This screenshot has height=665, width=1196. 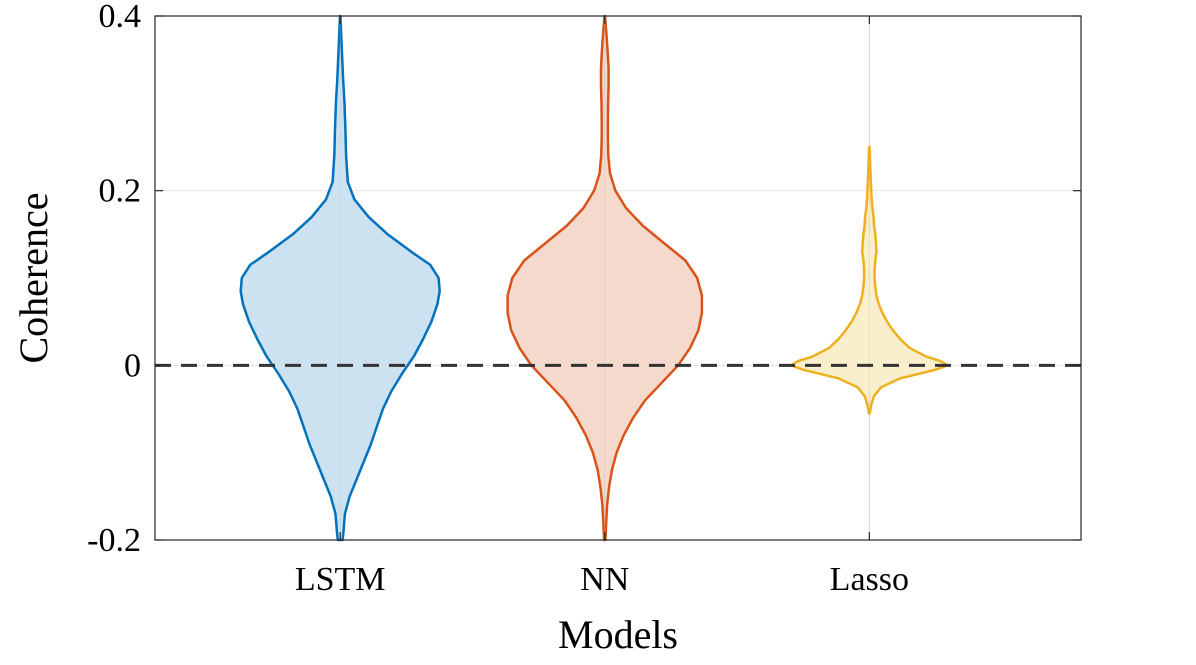 I want to click on x-tick-label-lstm: LSTM, so click(x=340, y=579).